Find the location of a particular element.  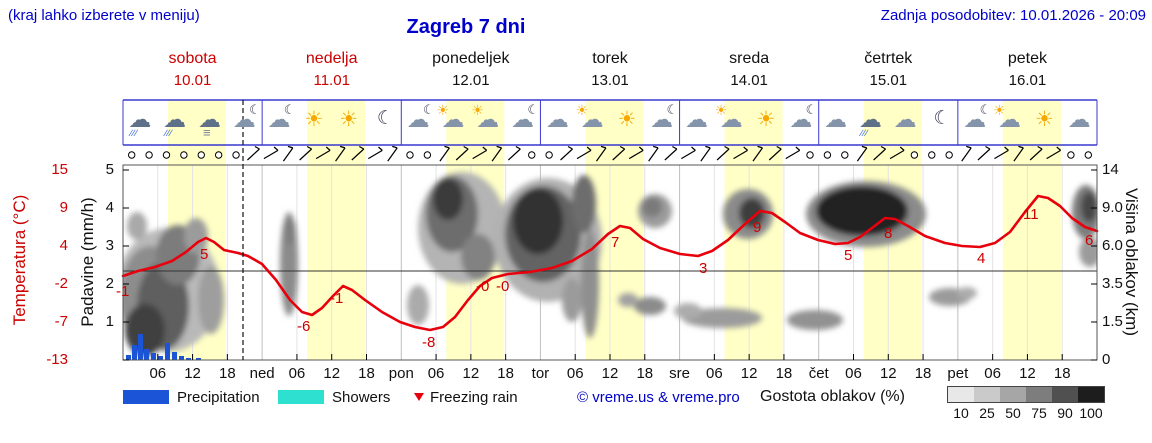

last-updated: Zadnja posodobitev: 10.01.2026 - 20:09 is located at coordinates (1013, 15).